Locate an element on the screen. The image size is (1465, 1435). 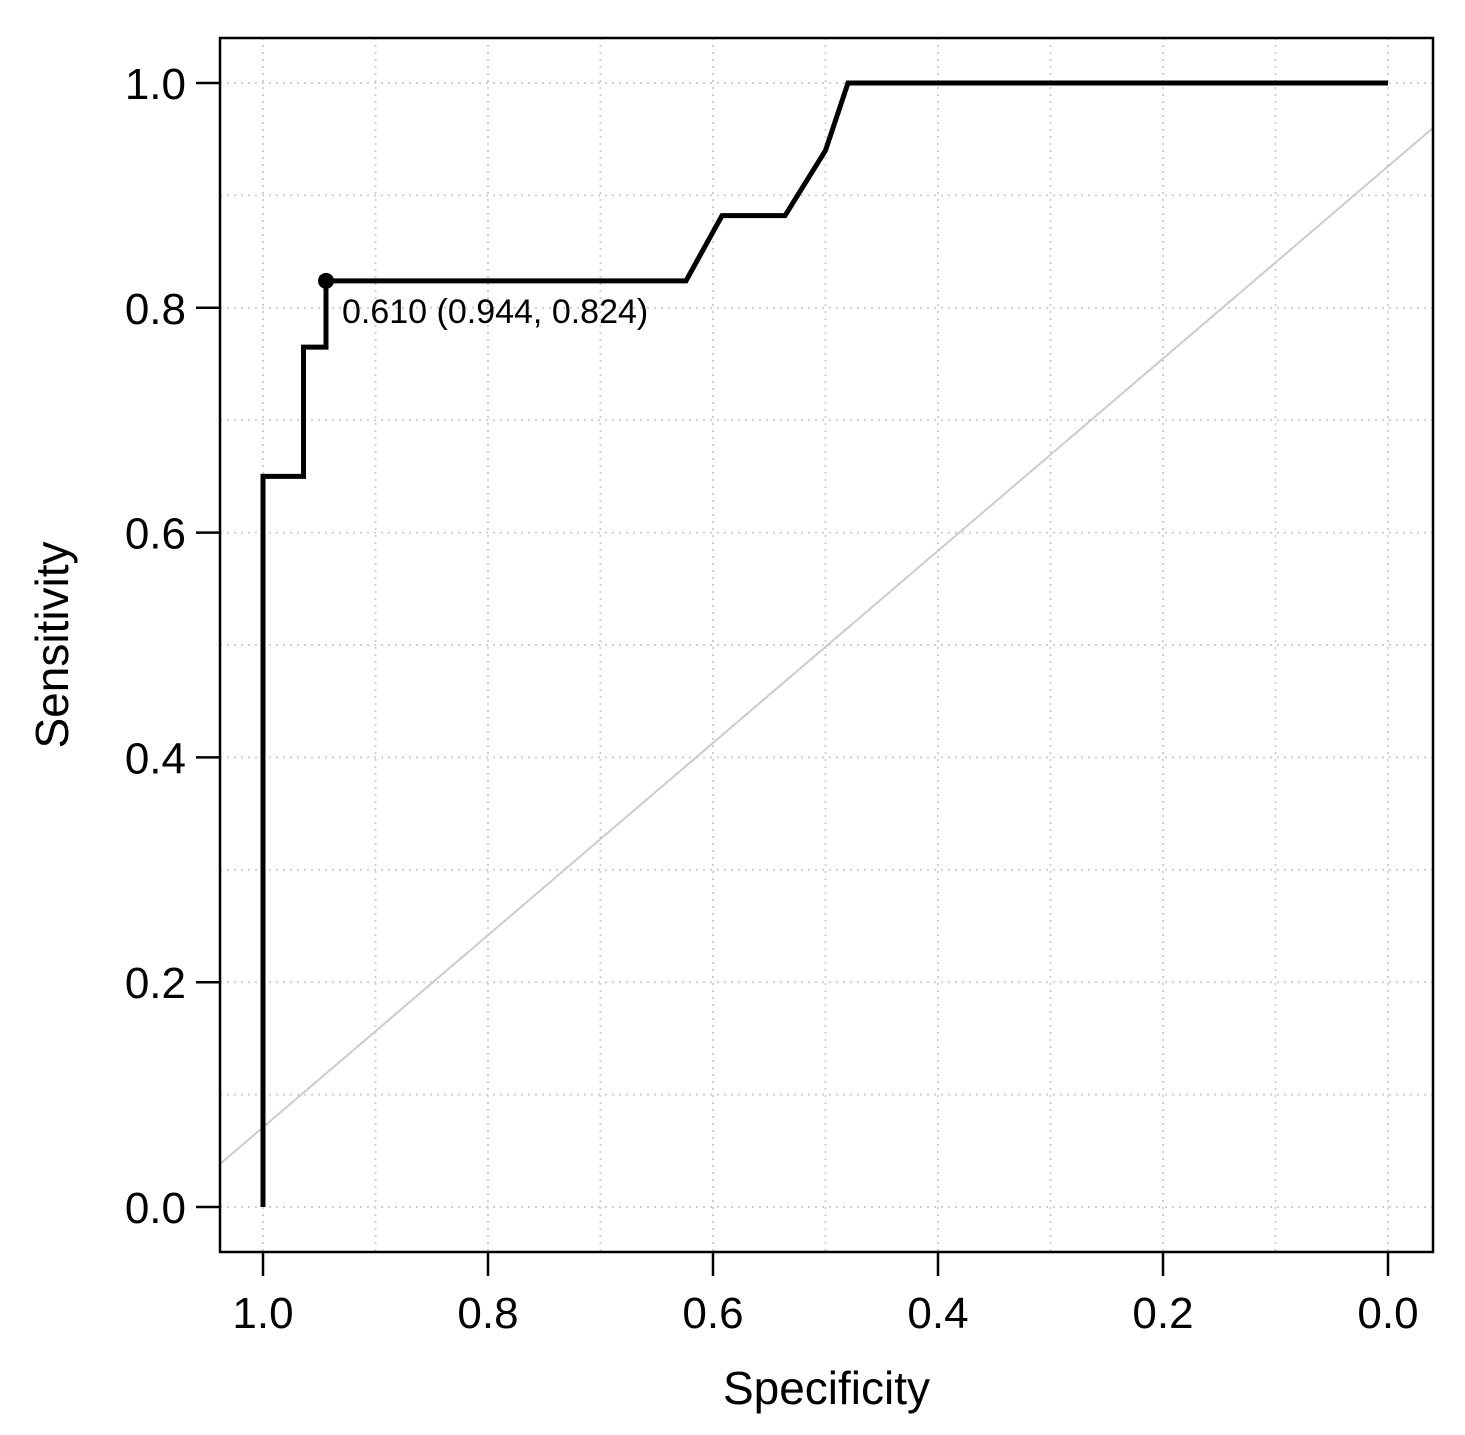
y-tick-label: 1.0 is located at coordinates (155, 84).